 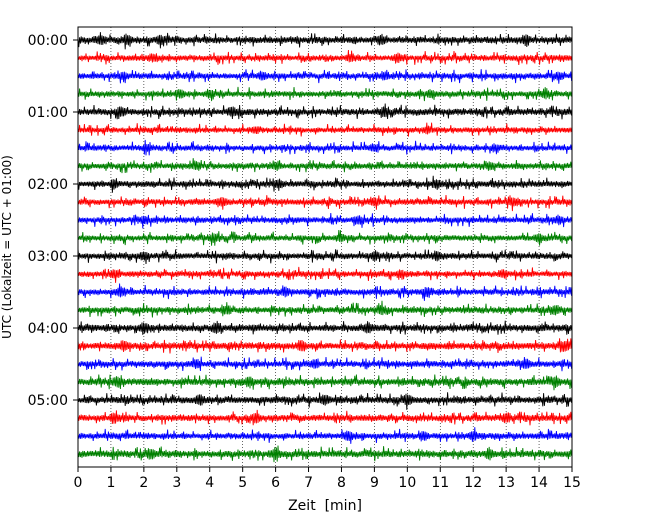 What do you see at coordinates (327, 479) in the screenshot?
I see `x-axis-ticks: 0 1 2 3 4 5 6 7 8 9 10 11 12 13 14 15` at bounding box center [327, 479].